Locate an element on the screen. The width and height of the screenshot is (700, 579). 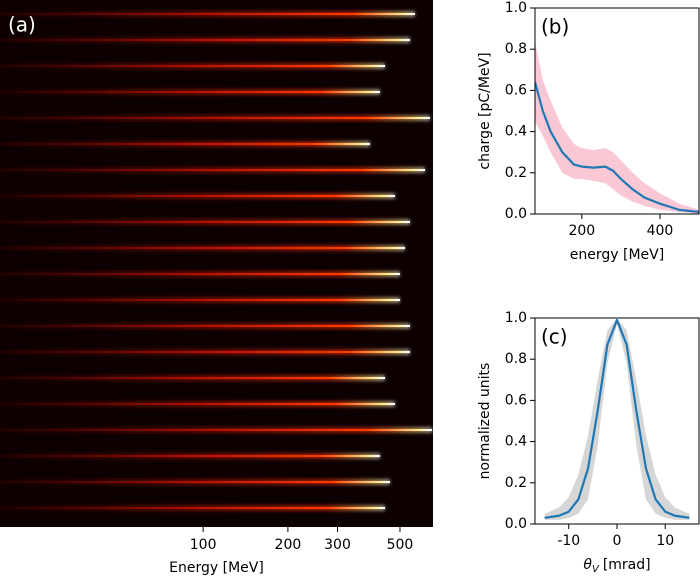
y-axis-label: charge [pC/MeV] is located at coordinates (485, 110).